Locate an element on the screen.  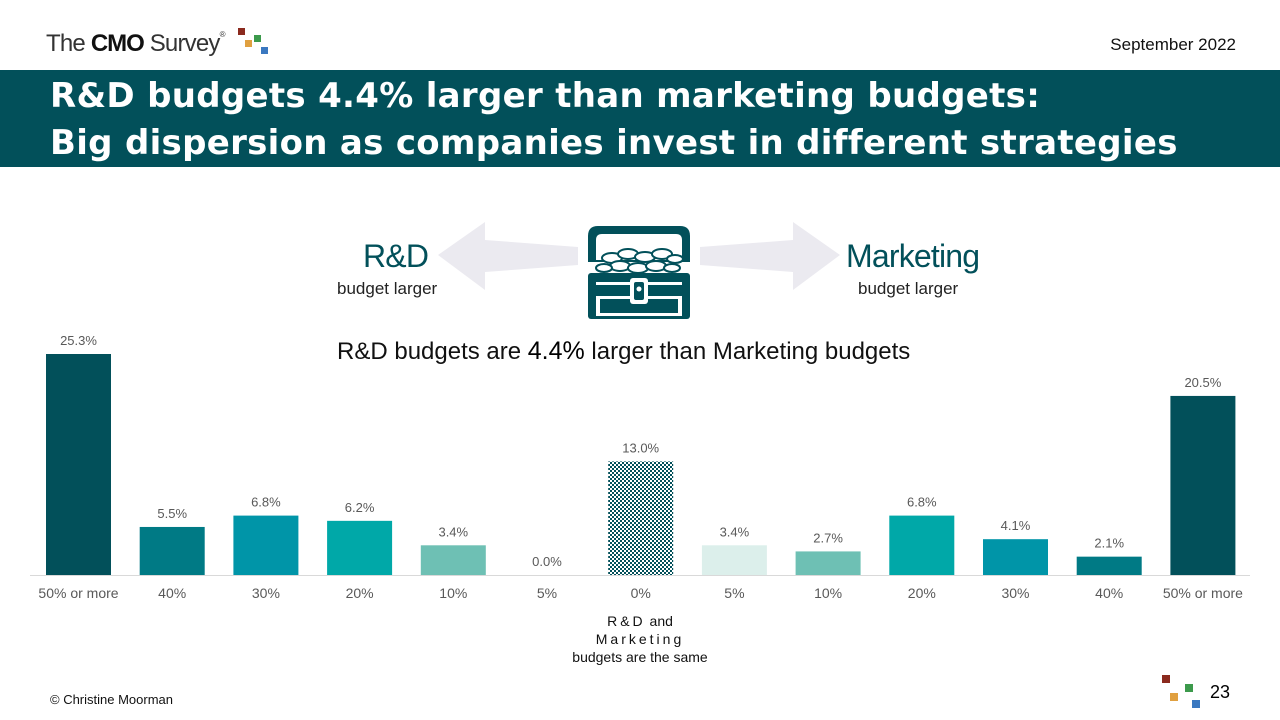
tick-label-7: 5% is located at coordinates (734, 593).